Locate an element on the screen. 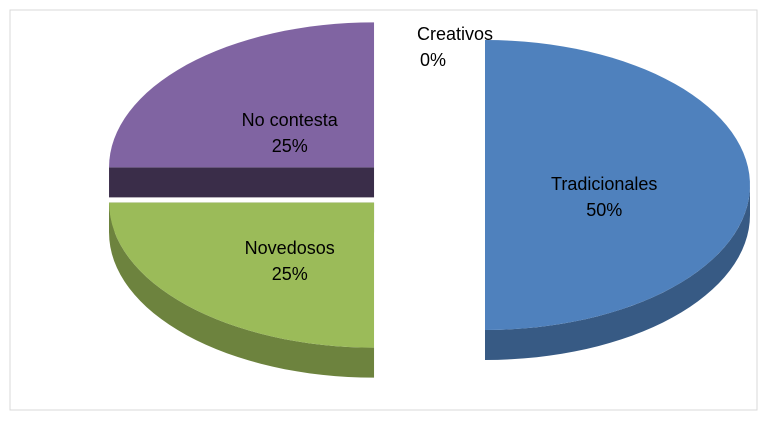 The height and width of the screenshot is (432, 766). value-label: 50% is located at coordinates (604, 210).